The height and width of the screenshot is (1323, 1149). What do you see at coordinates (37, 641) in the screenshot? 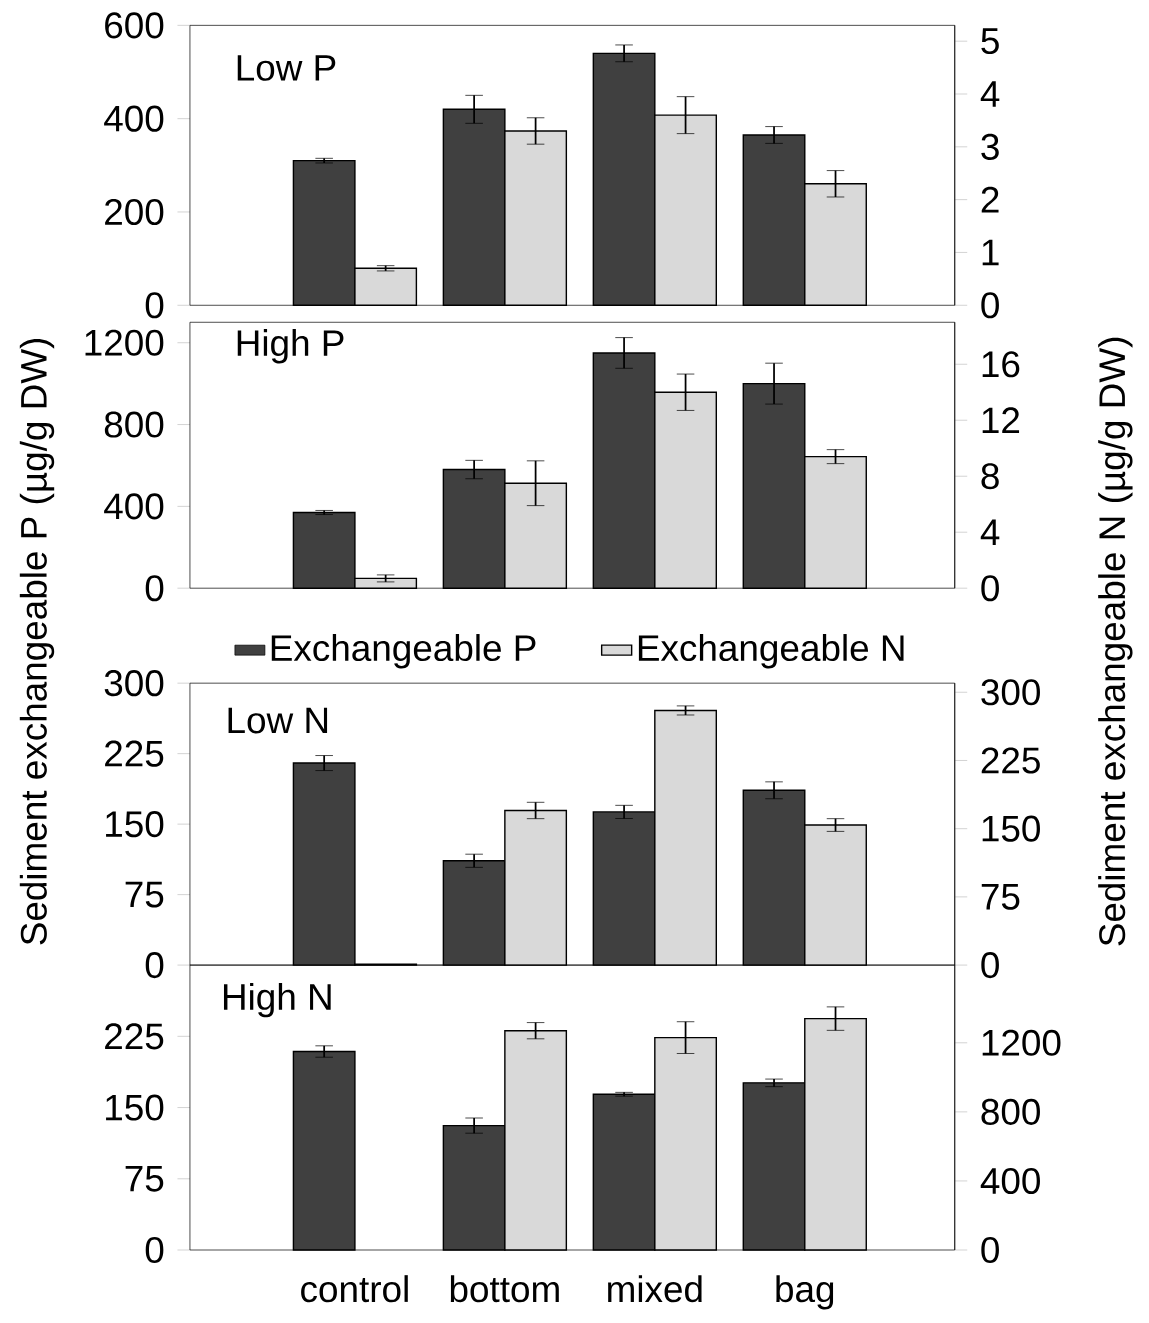
I see `y-axis-title: Sediment exchangeable P (µg/g DW)` at bounding box center [37, 641].